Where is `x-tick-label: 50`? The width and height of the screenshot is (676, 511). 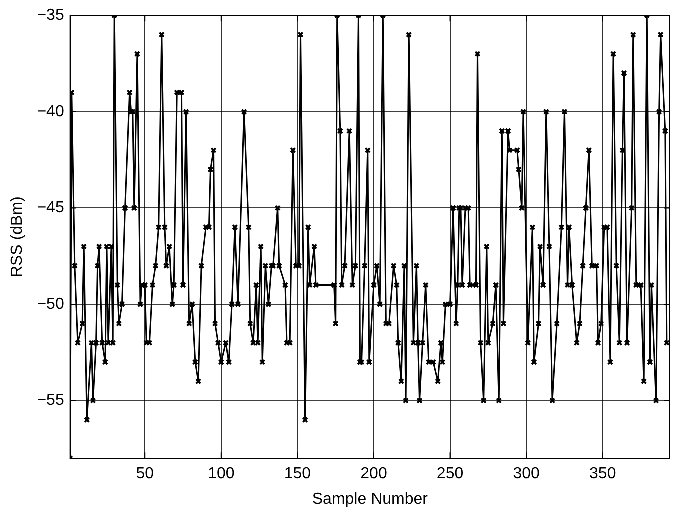 x-tick-label: 50 is located at coordinates (145, 474).